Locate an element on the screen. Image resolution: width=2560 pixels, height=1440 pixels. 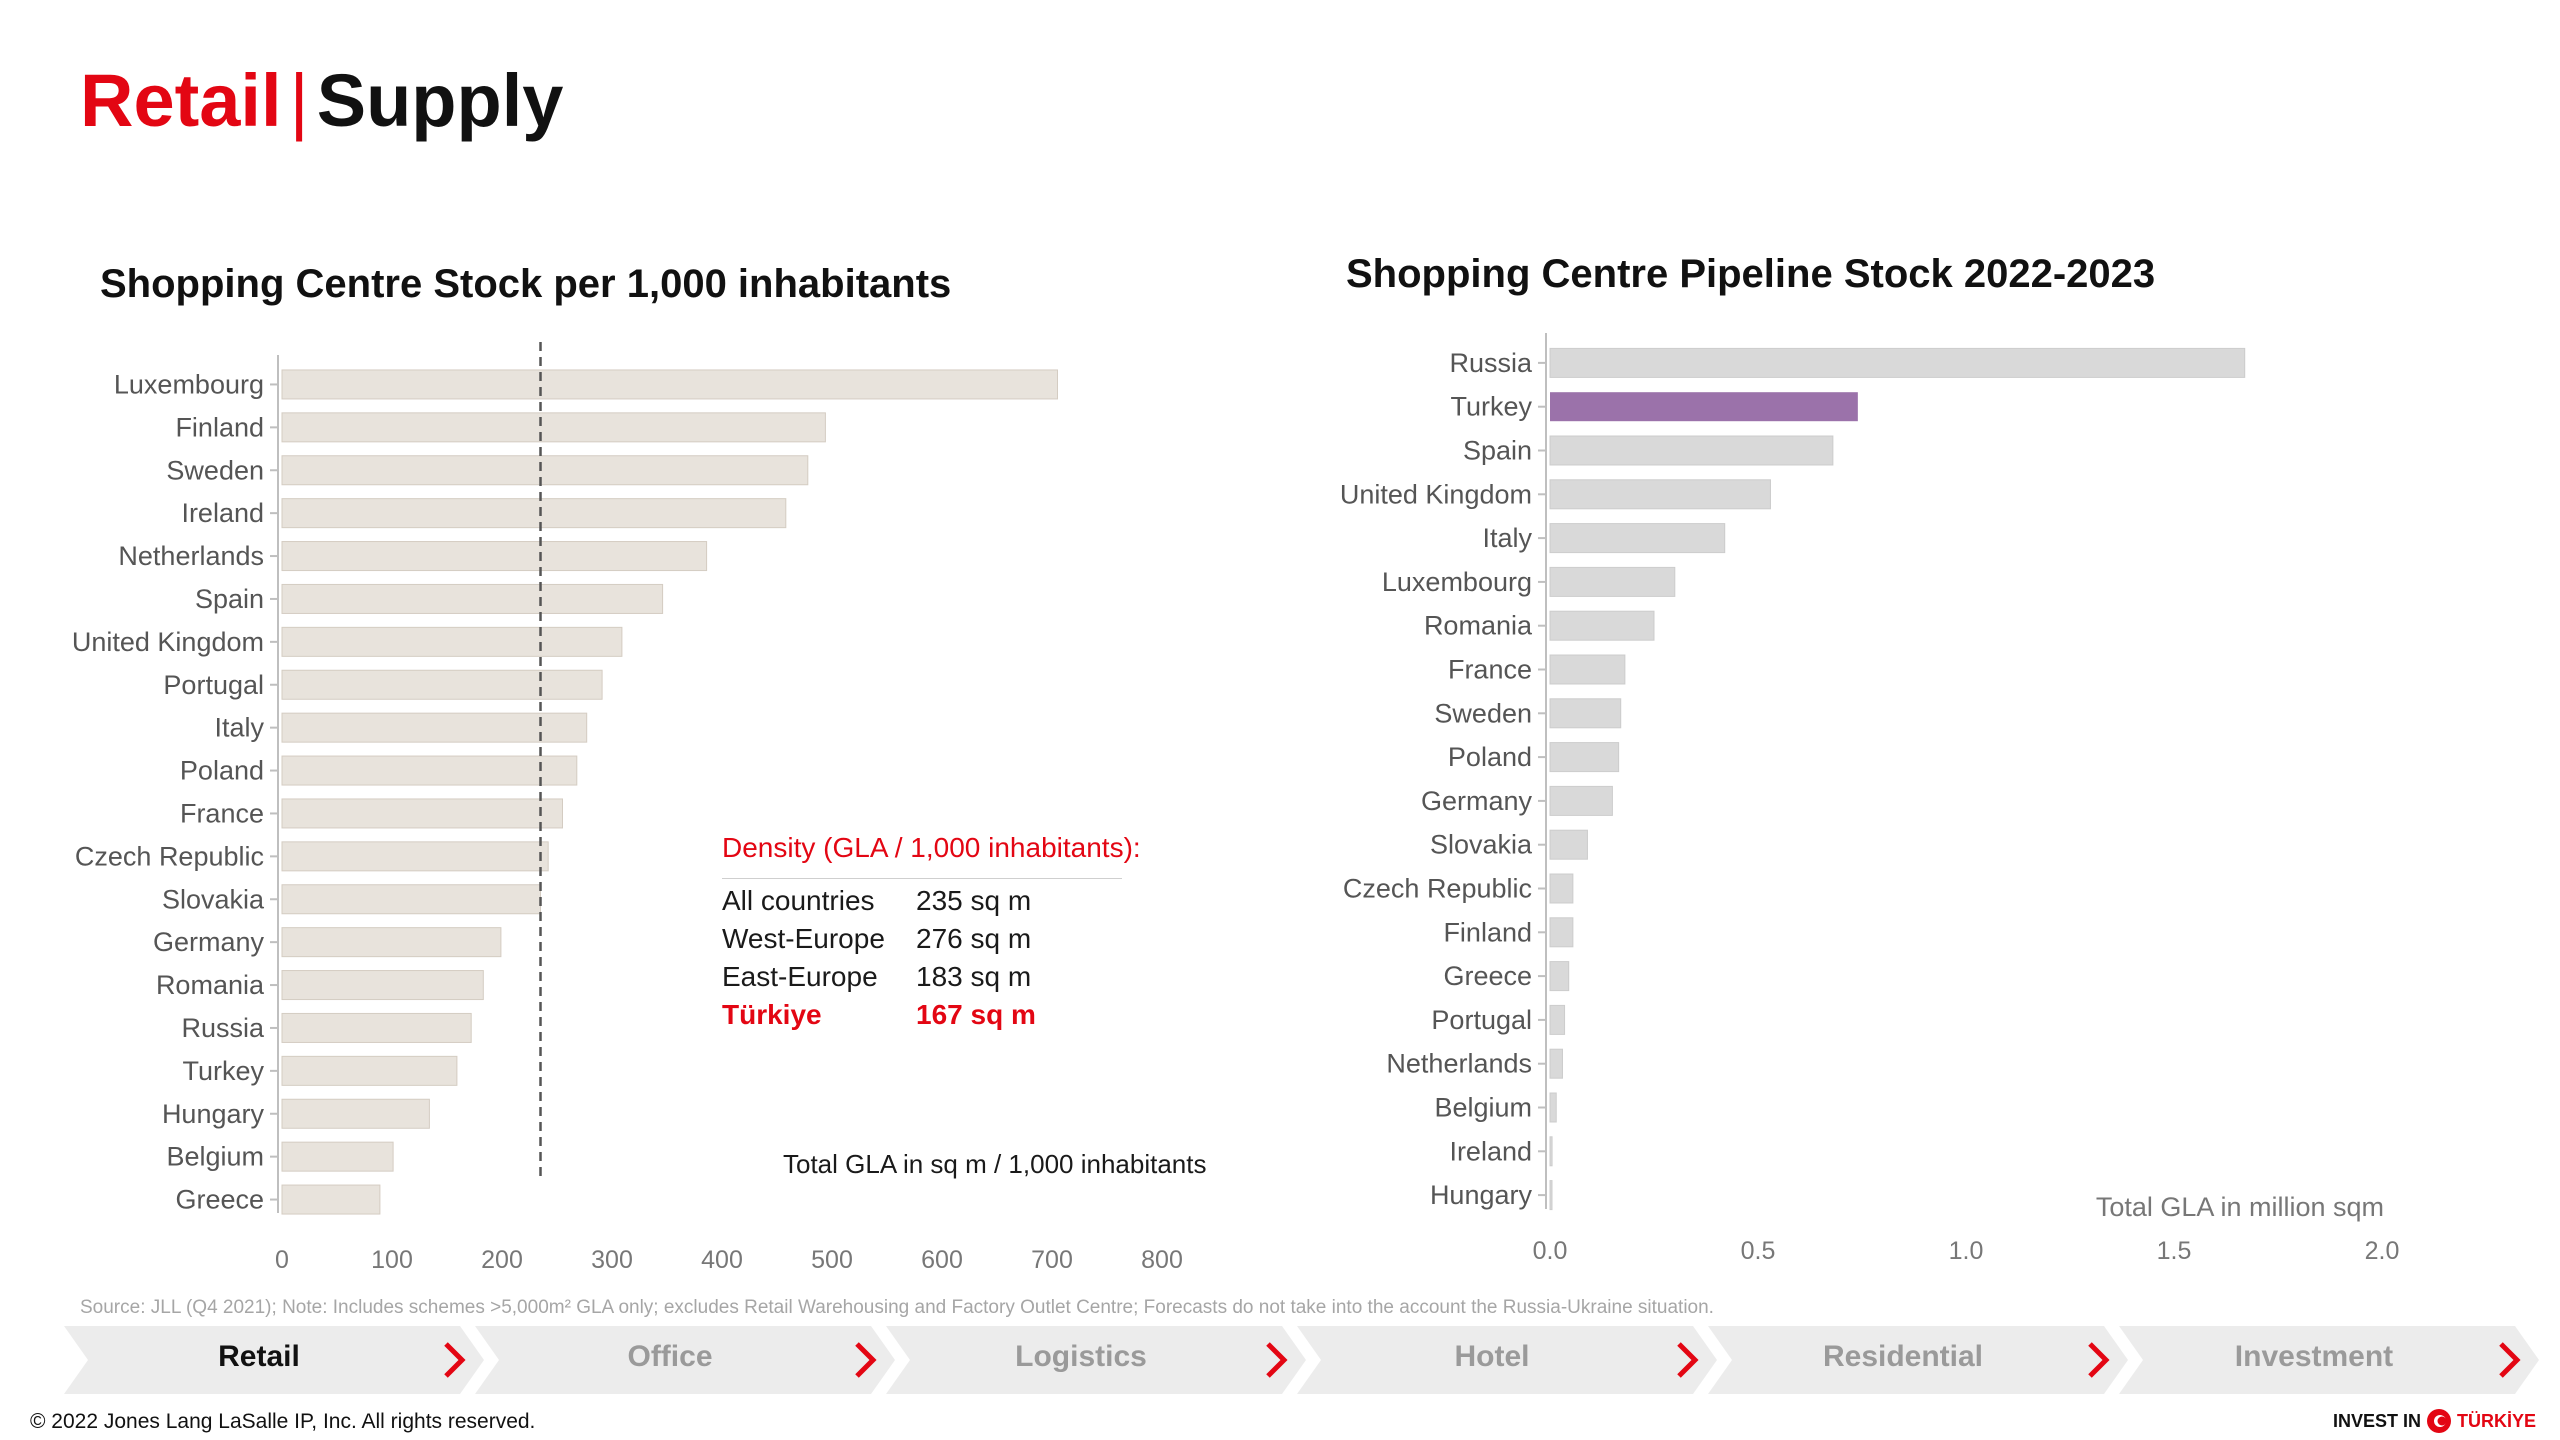
x-tick-label: 700 is located at coordinates (1052, 1260).